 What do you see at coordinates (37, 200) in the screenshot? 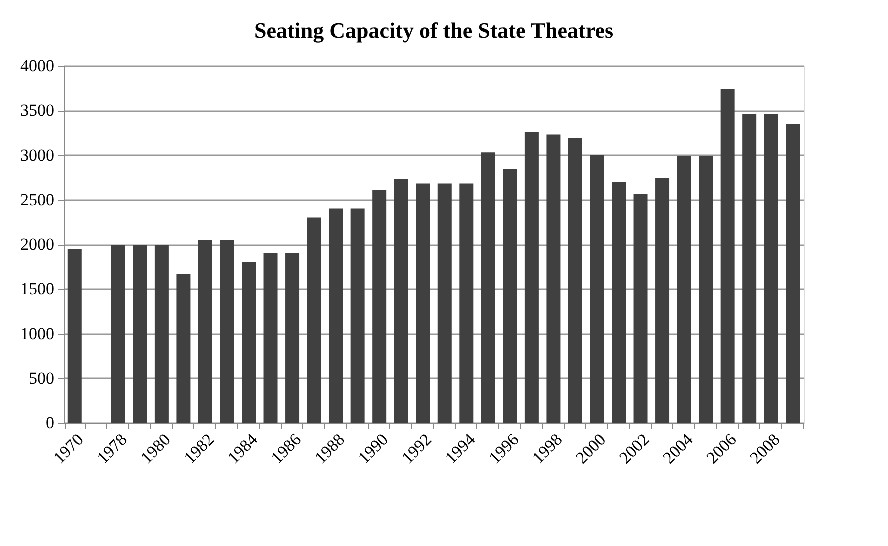
I see `y-tick-label: 2500` at bounding box center [37, 200].